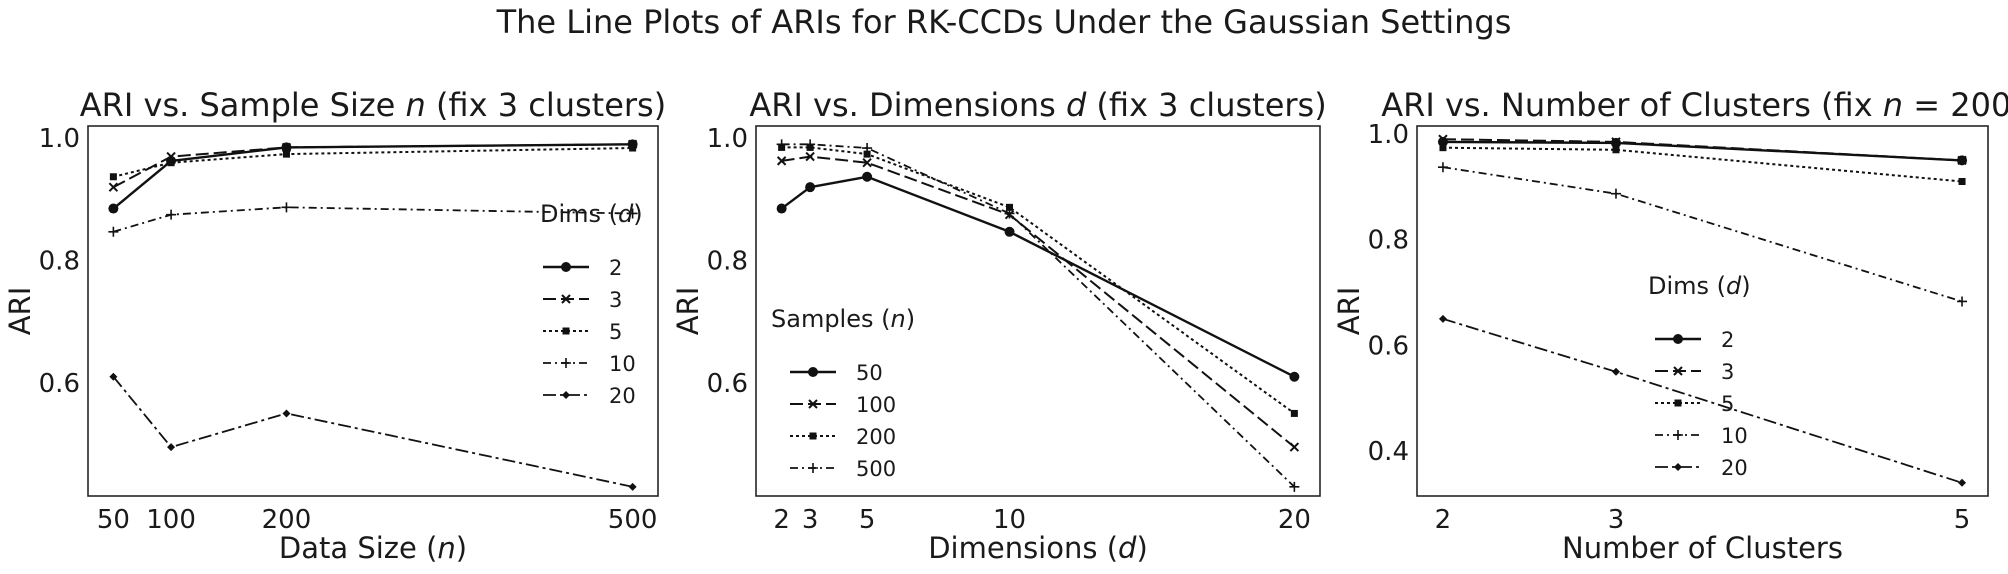 The image size is (2008, 574). What do you see at coordinates (171, 520) in the screenshot?
I see `x-tick-label: 100` at bounding box center [171, 520].